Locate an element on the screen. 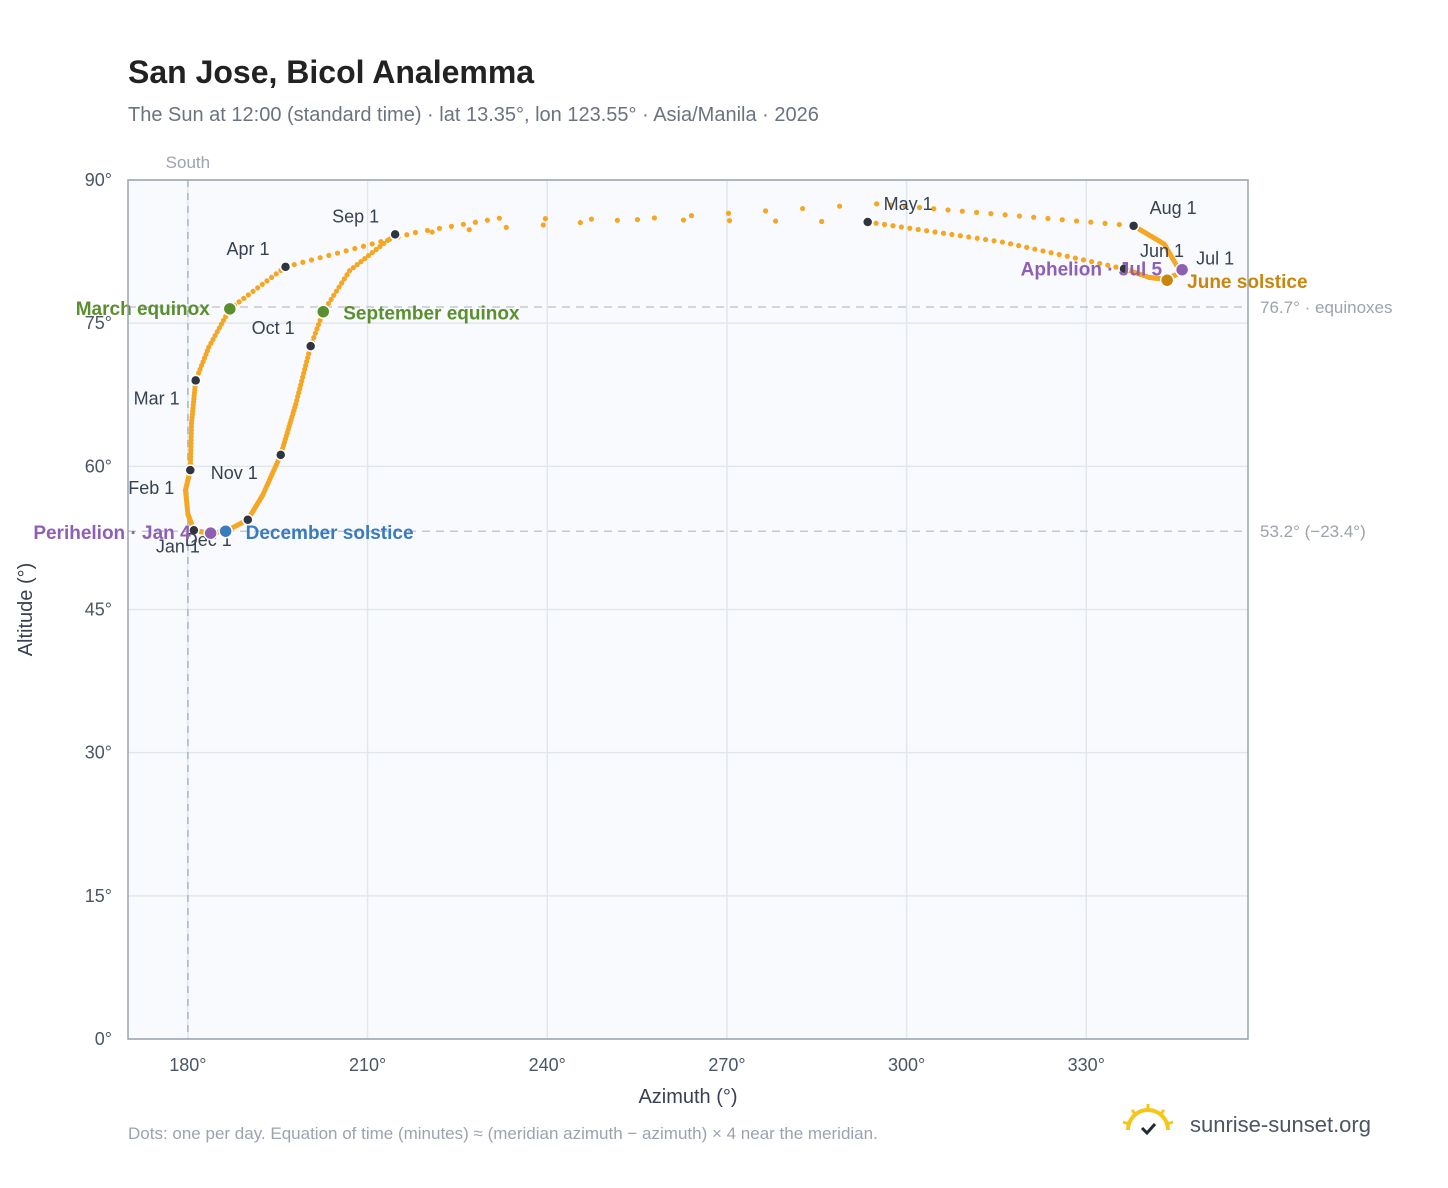 Image resolution: width=1448 pixels, height=1188 pixels. brand-logo: sunrise-sunset.org is located at coordinates (1255, 1125).